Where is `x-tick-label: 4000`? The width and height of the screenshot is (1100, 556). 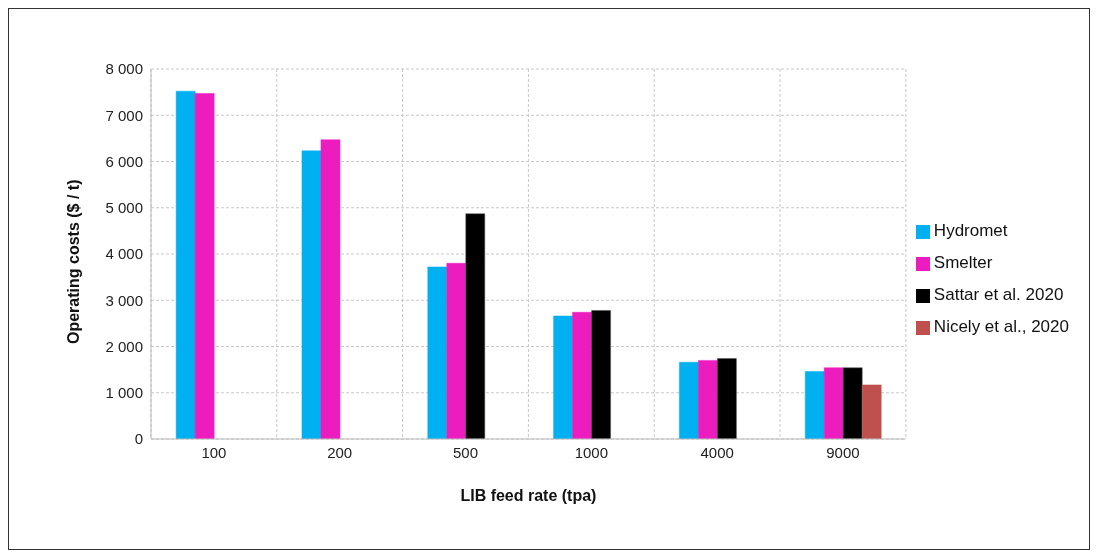 x-tick-label: 4000 is located at coordinates (717, 452).